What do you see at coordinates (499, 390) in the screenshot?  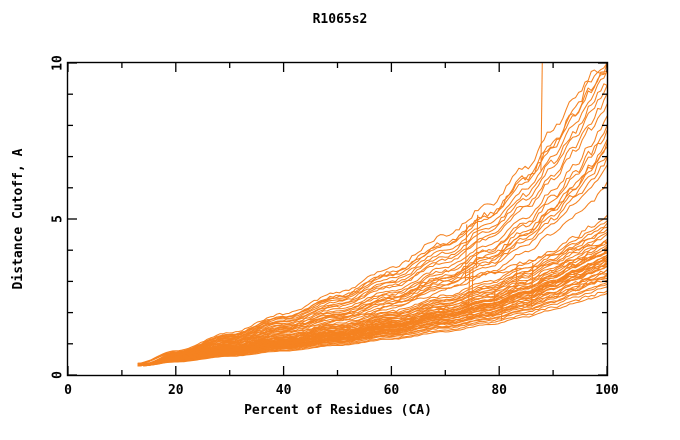 I see `x-tick-label: 80` at bounding box center [499, 390].